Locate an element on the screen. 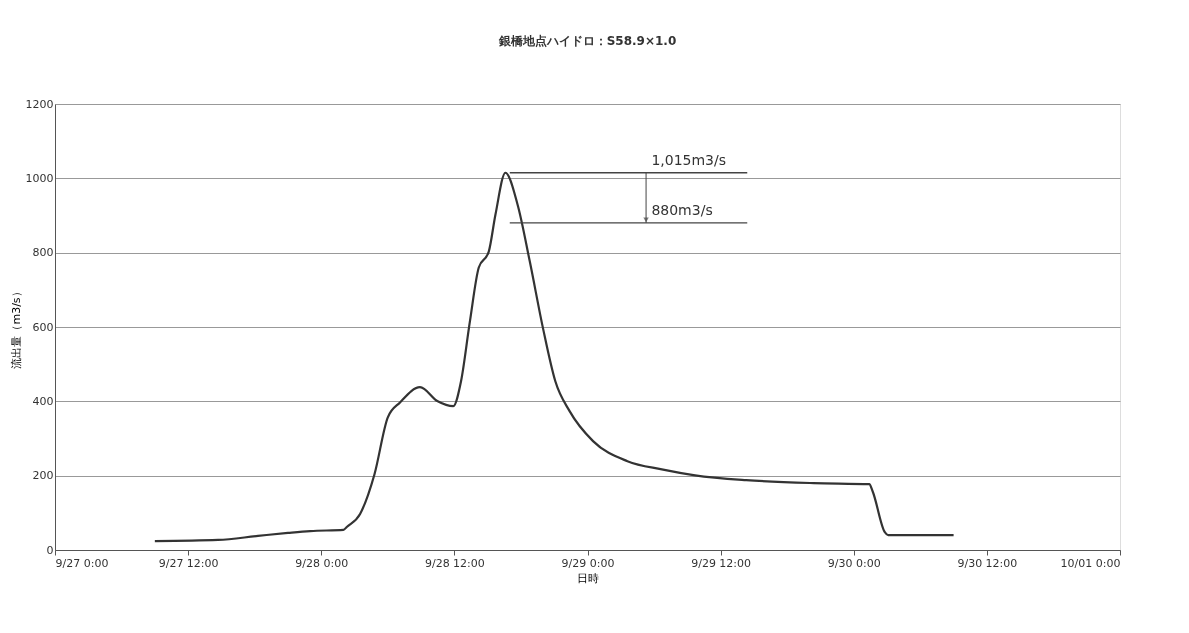  x-tick-label: 9/28 12:00 is located at coordinates (454, 563).